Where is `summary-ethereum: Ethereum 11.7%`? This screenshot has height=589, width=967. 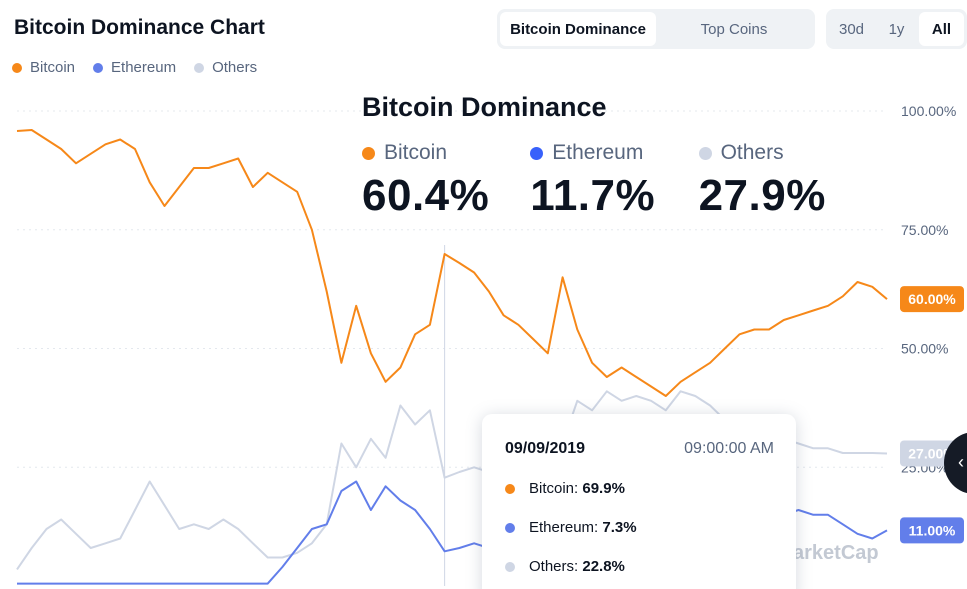
summary-ethereum: Ethereum 11.7% is located at coordinates (614, 181).